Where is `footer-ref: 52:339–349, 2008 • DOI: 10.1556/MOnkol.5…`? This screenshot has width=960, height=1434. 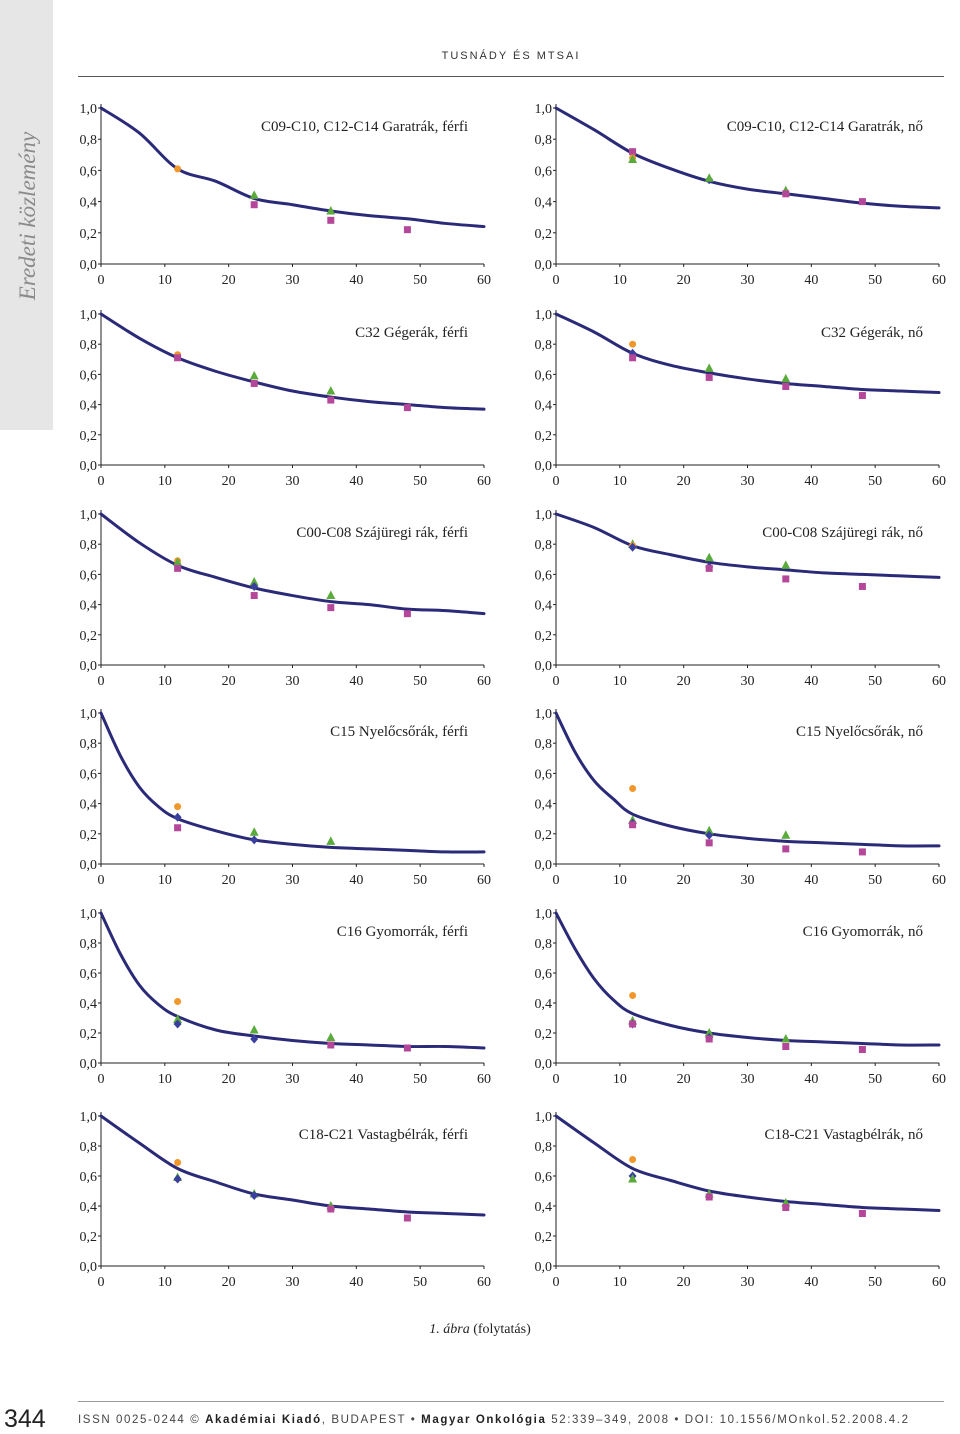 footer-ref: 52:339–349, 2008 • DOI: 10.1556/MOnkol.5… is located at coordinates (728, 1420).